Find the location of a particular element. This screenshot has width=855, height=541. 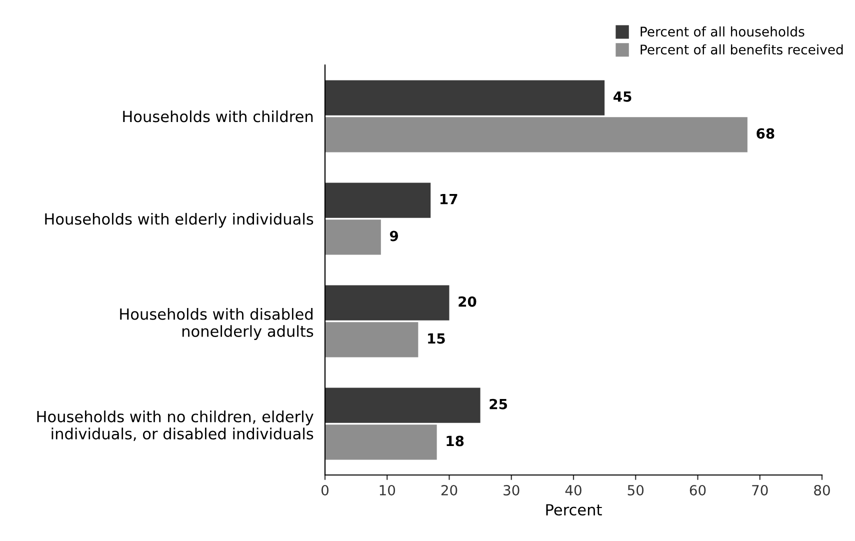

x-tick-label: 50 is located at coordinates (636, 490).